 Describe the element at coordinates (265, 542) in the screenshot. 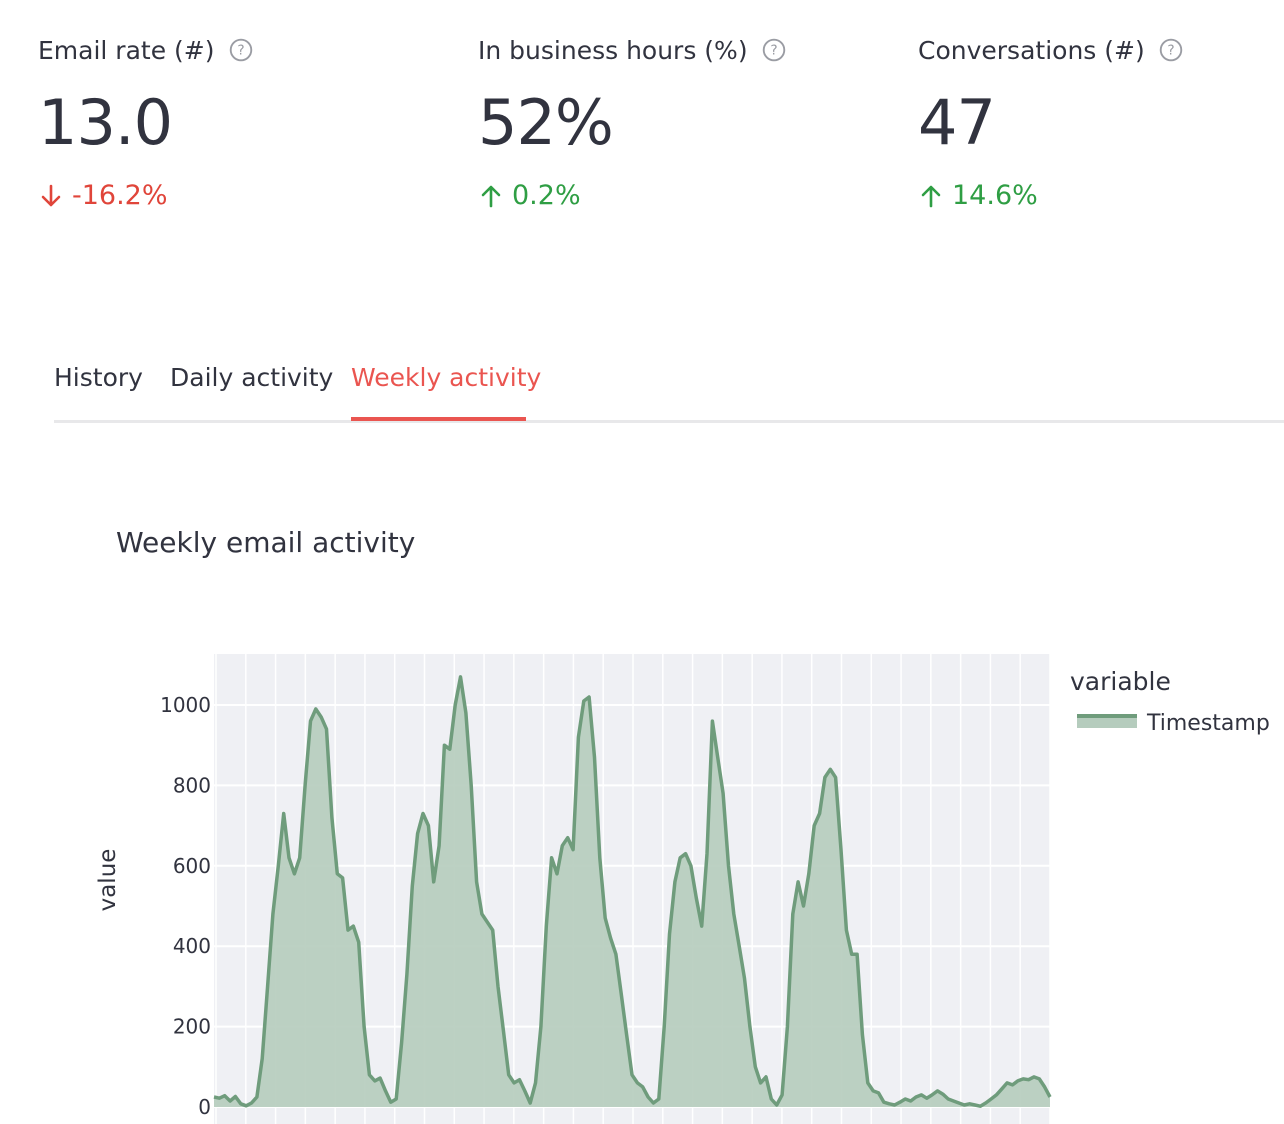

I see `chart-title: Weekly email activity` at that location.